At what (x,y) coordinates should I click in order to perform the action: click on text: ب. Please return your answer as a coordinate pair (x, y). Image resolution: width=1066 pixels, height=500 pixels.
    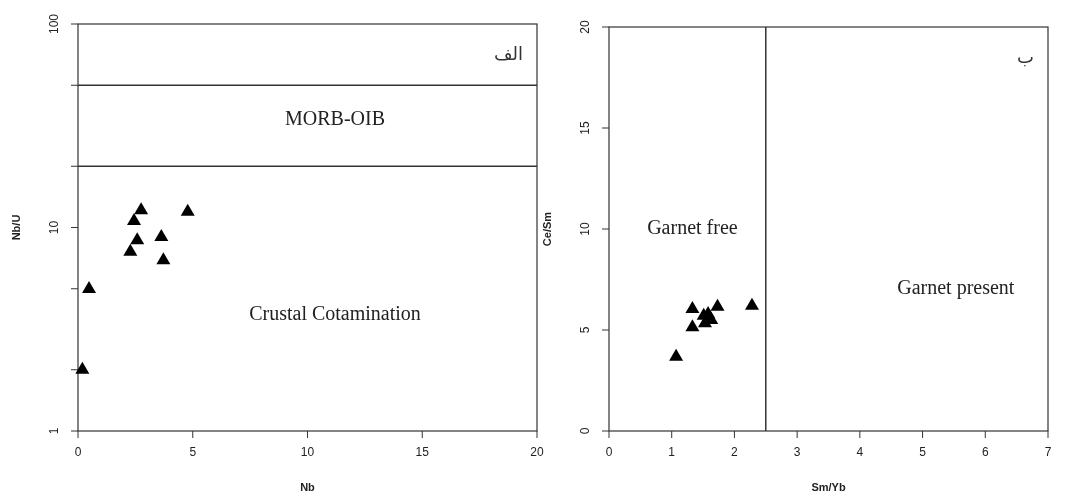
    Looking at the image, I should click on (1025, 57).